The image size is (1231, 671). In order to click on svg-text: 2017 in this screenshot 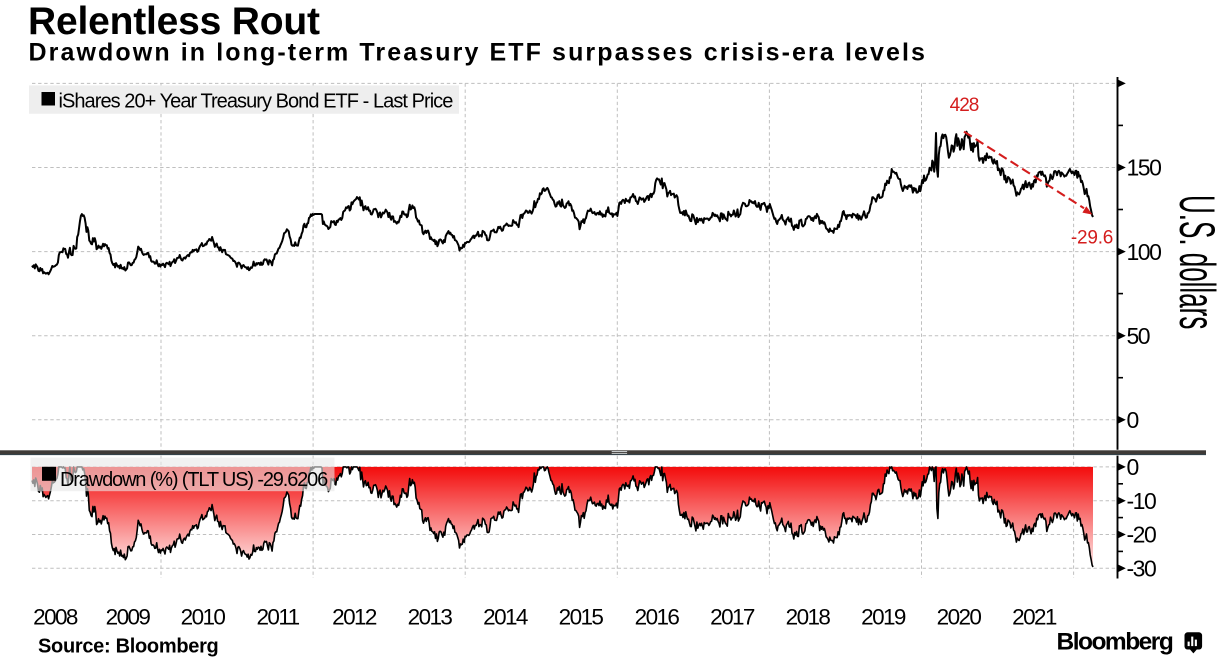, I will do `click(732, 617)`.